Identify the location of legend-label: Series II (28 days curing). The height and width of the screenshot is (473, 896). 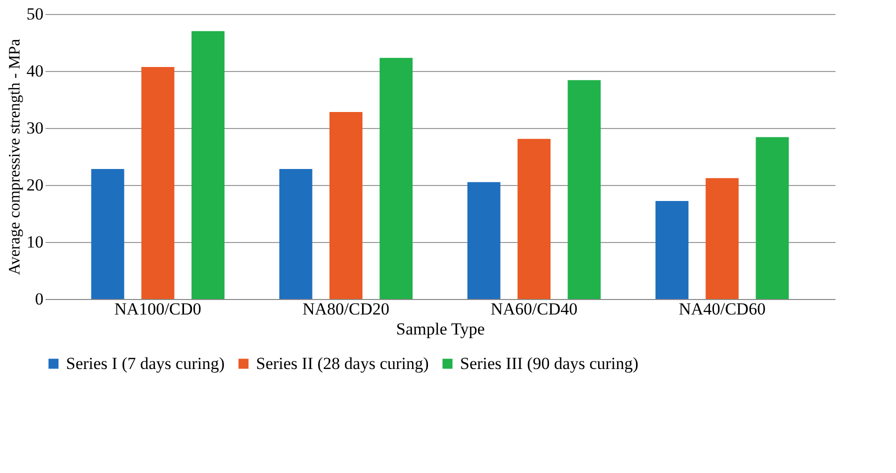
(342, 363).